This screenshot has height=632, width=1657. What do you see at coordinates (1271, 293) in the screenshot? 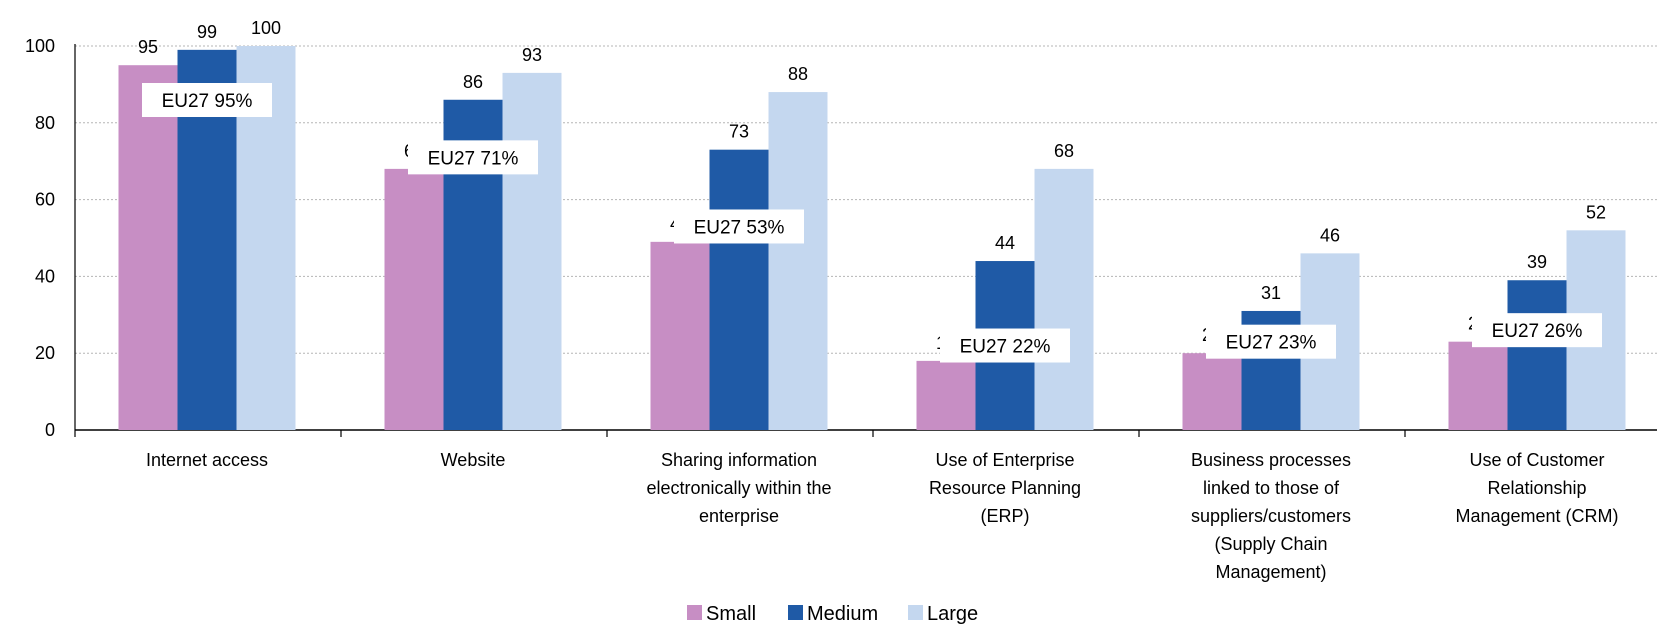
I see `data-label: 31` at bounding box center [1271, 293].